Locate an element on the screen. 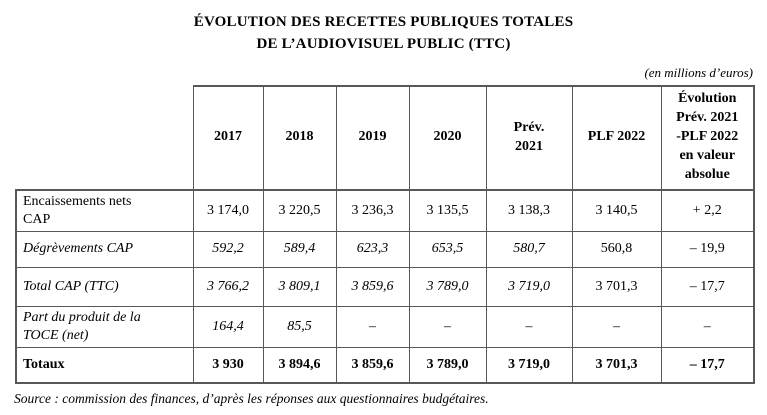 This screenshot has width=767, height=415. value-cell: 589,4 is located at coordinates (299, 249).